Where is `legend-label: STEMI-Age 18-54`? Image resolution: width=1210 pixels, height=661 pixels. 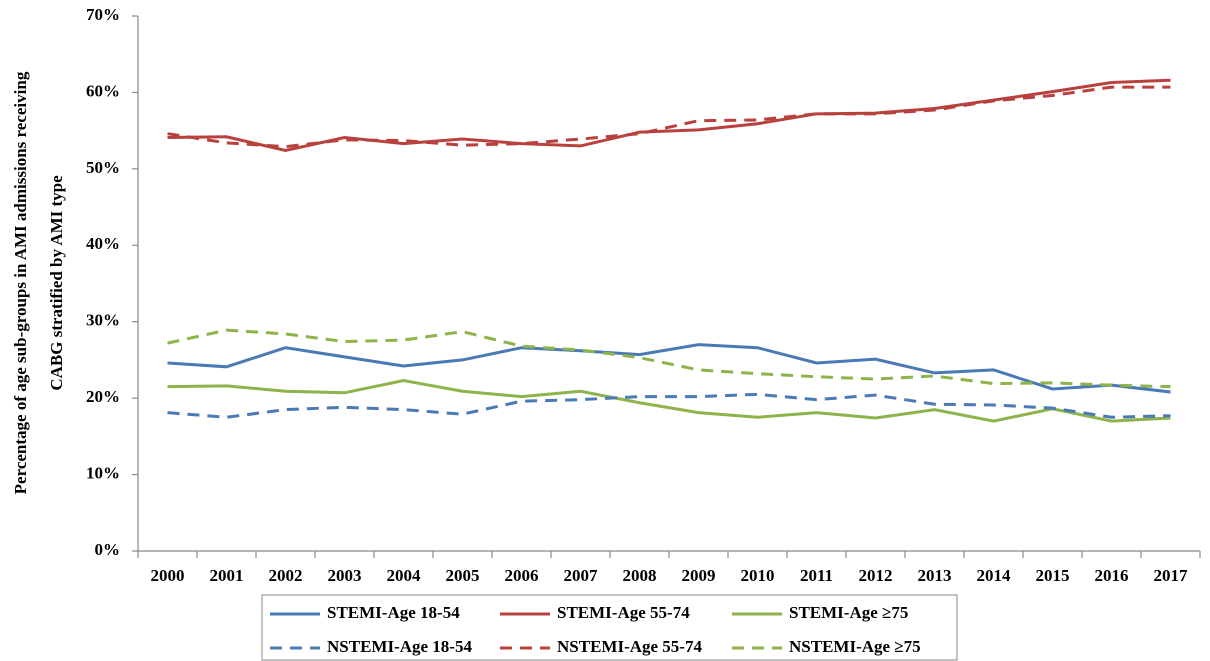
legend-label: STEMI-Age 18-54 is located at coordinates (393, 612).